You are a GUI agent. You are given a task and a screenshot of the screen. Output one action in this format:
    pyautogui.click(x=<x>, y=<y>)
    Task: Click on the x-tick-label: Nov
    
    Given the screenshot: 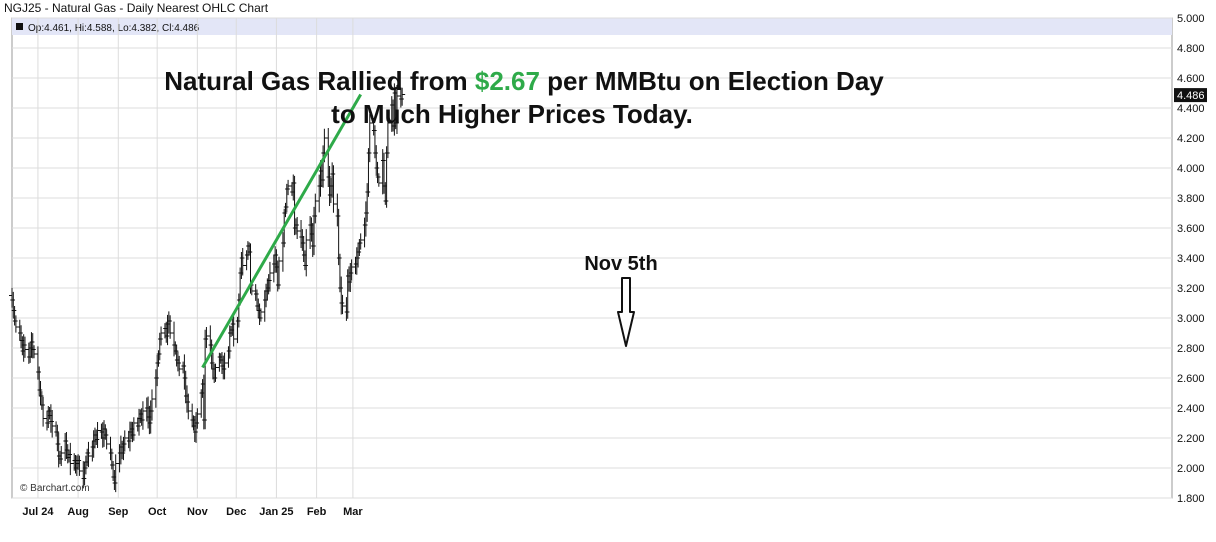 What is the action you would take?
    pyautogui.click(x=198, y=512)
    